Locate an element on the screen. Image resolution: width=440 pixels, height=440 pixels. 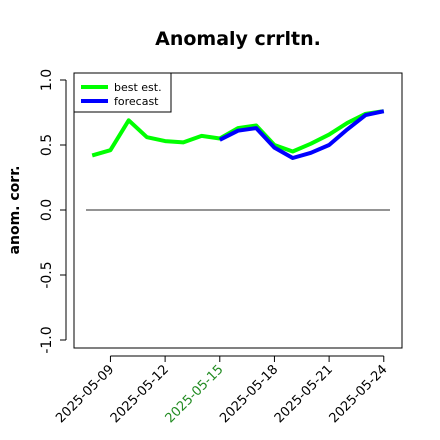
legend-box is located at coordinates (122, 92).